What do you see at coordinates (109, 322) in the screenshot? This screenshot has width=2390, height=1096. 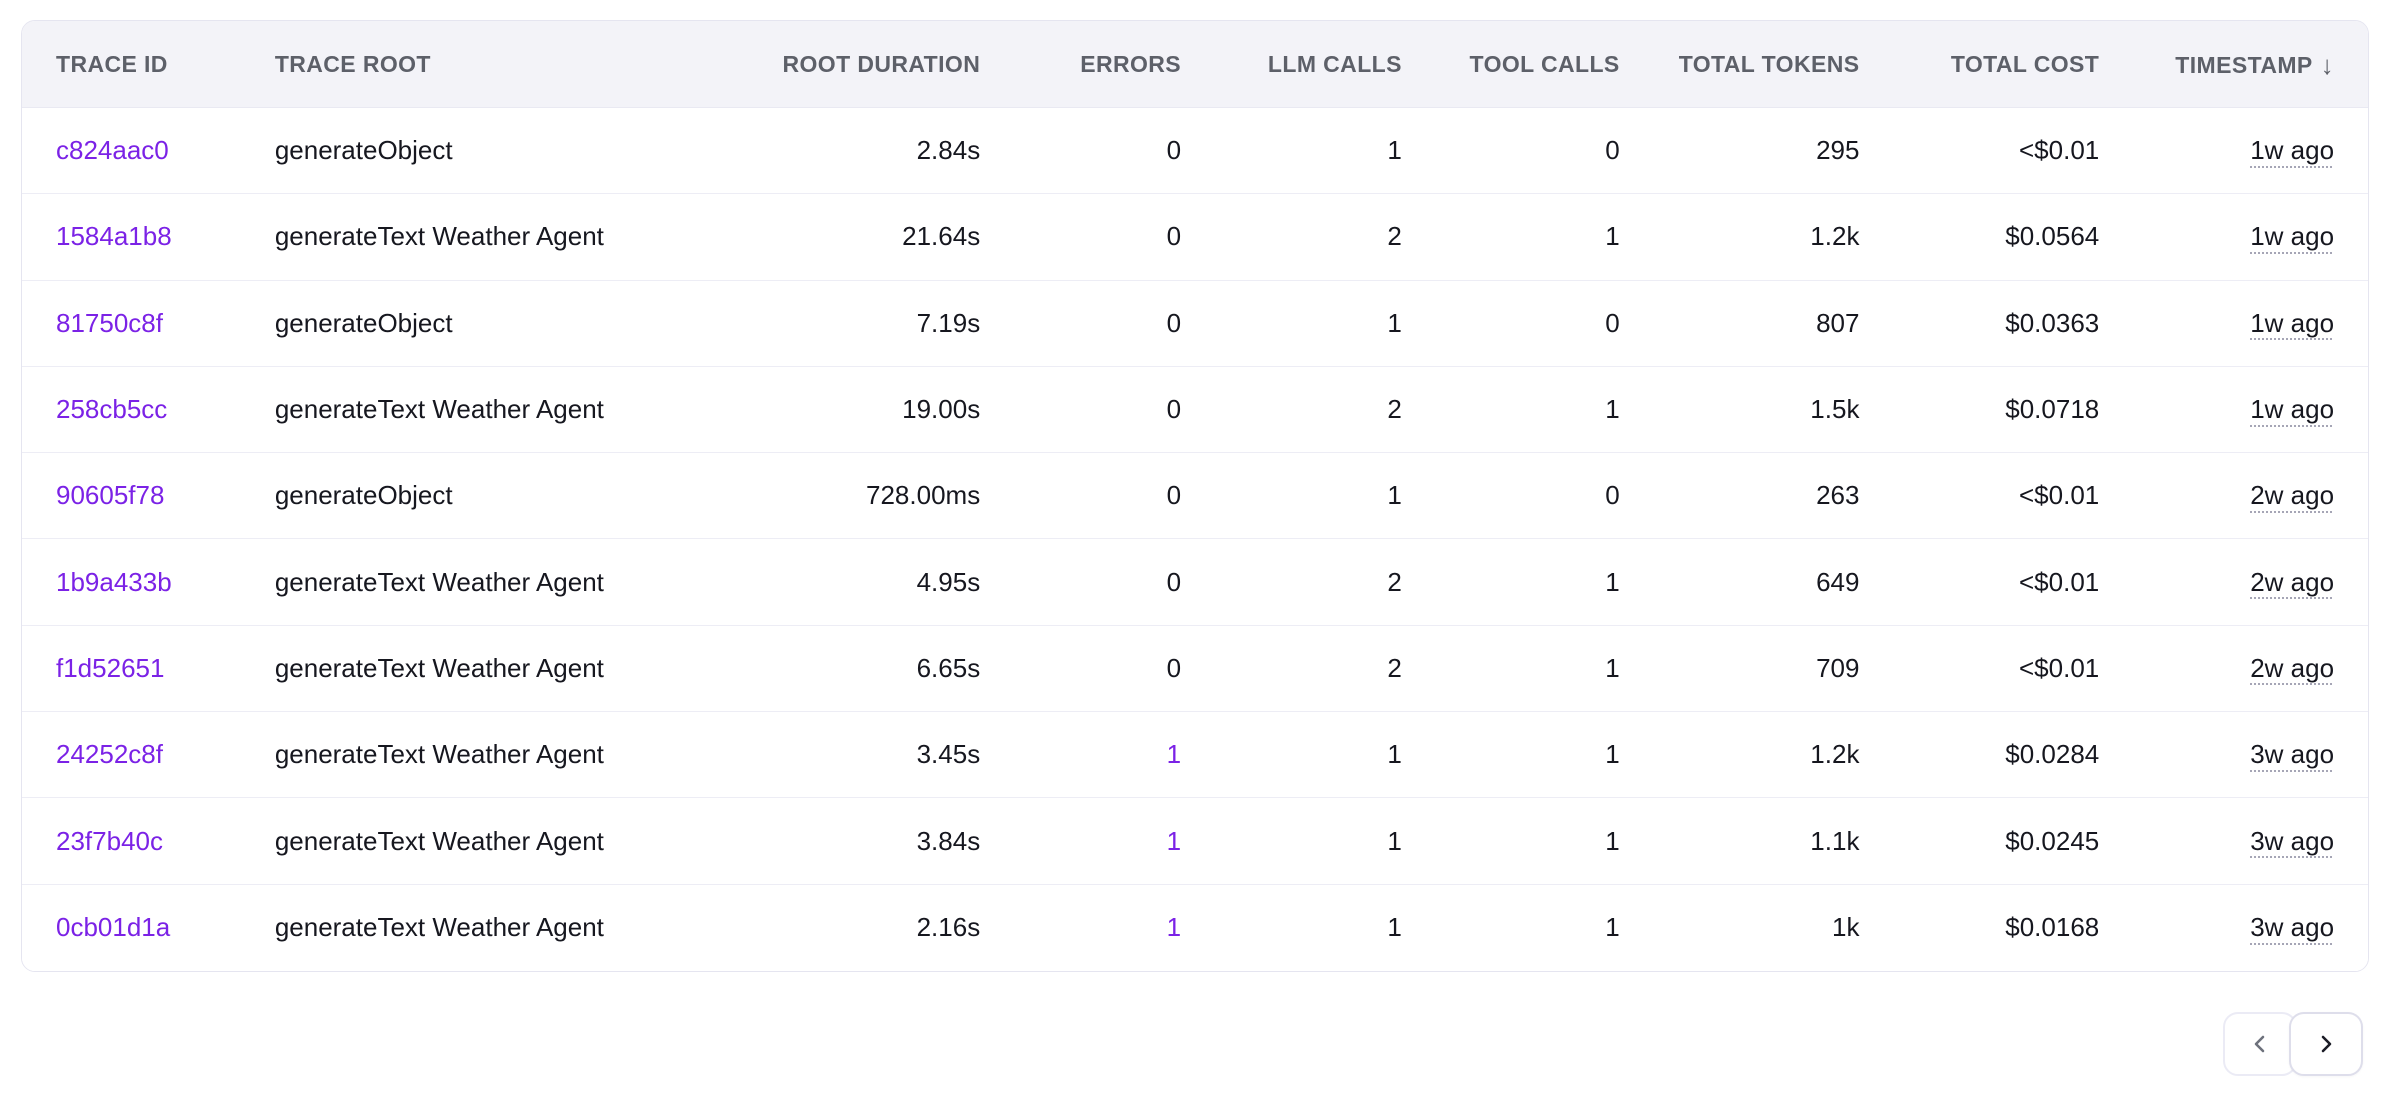 I see `trace-id-link: 81750c8f` at bounding box center [109, 322].